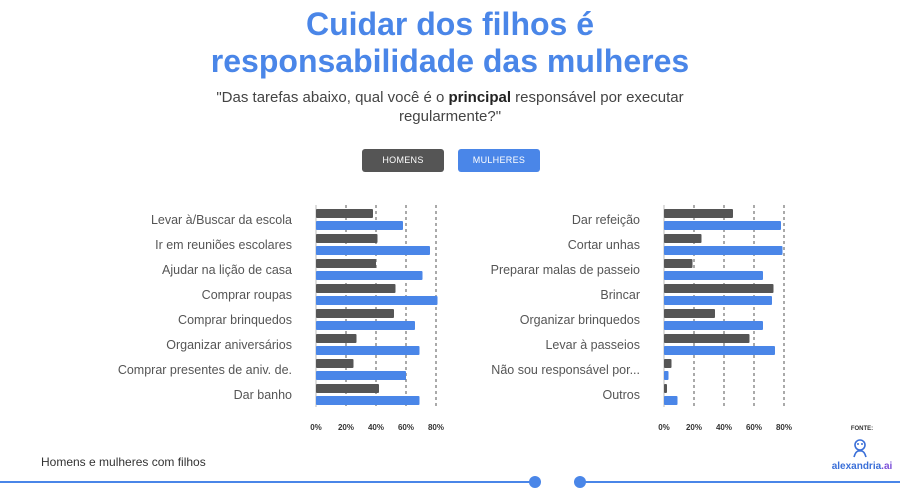 This screenshot has height=503, width=900. Describe the element at coordinates (887, 466) in the screenshot. I see `logo-text-suffix: .ai` at that location.